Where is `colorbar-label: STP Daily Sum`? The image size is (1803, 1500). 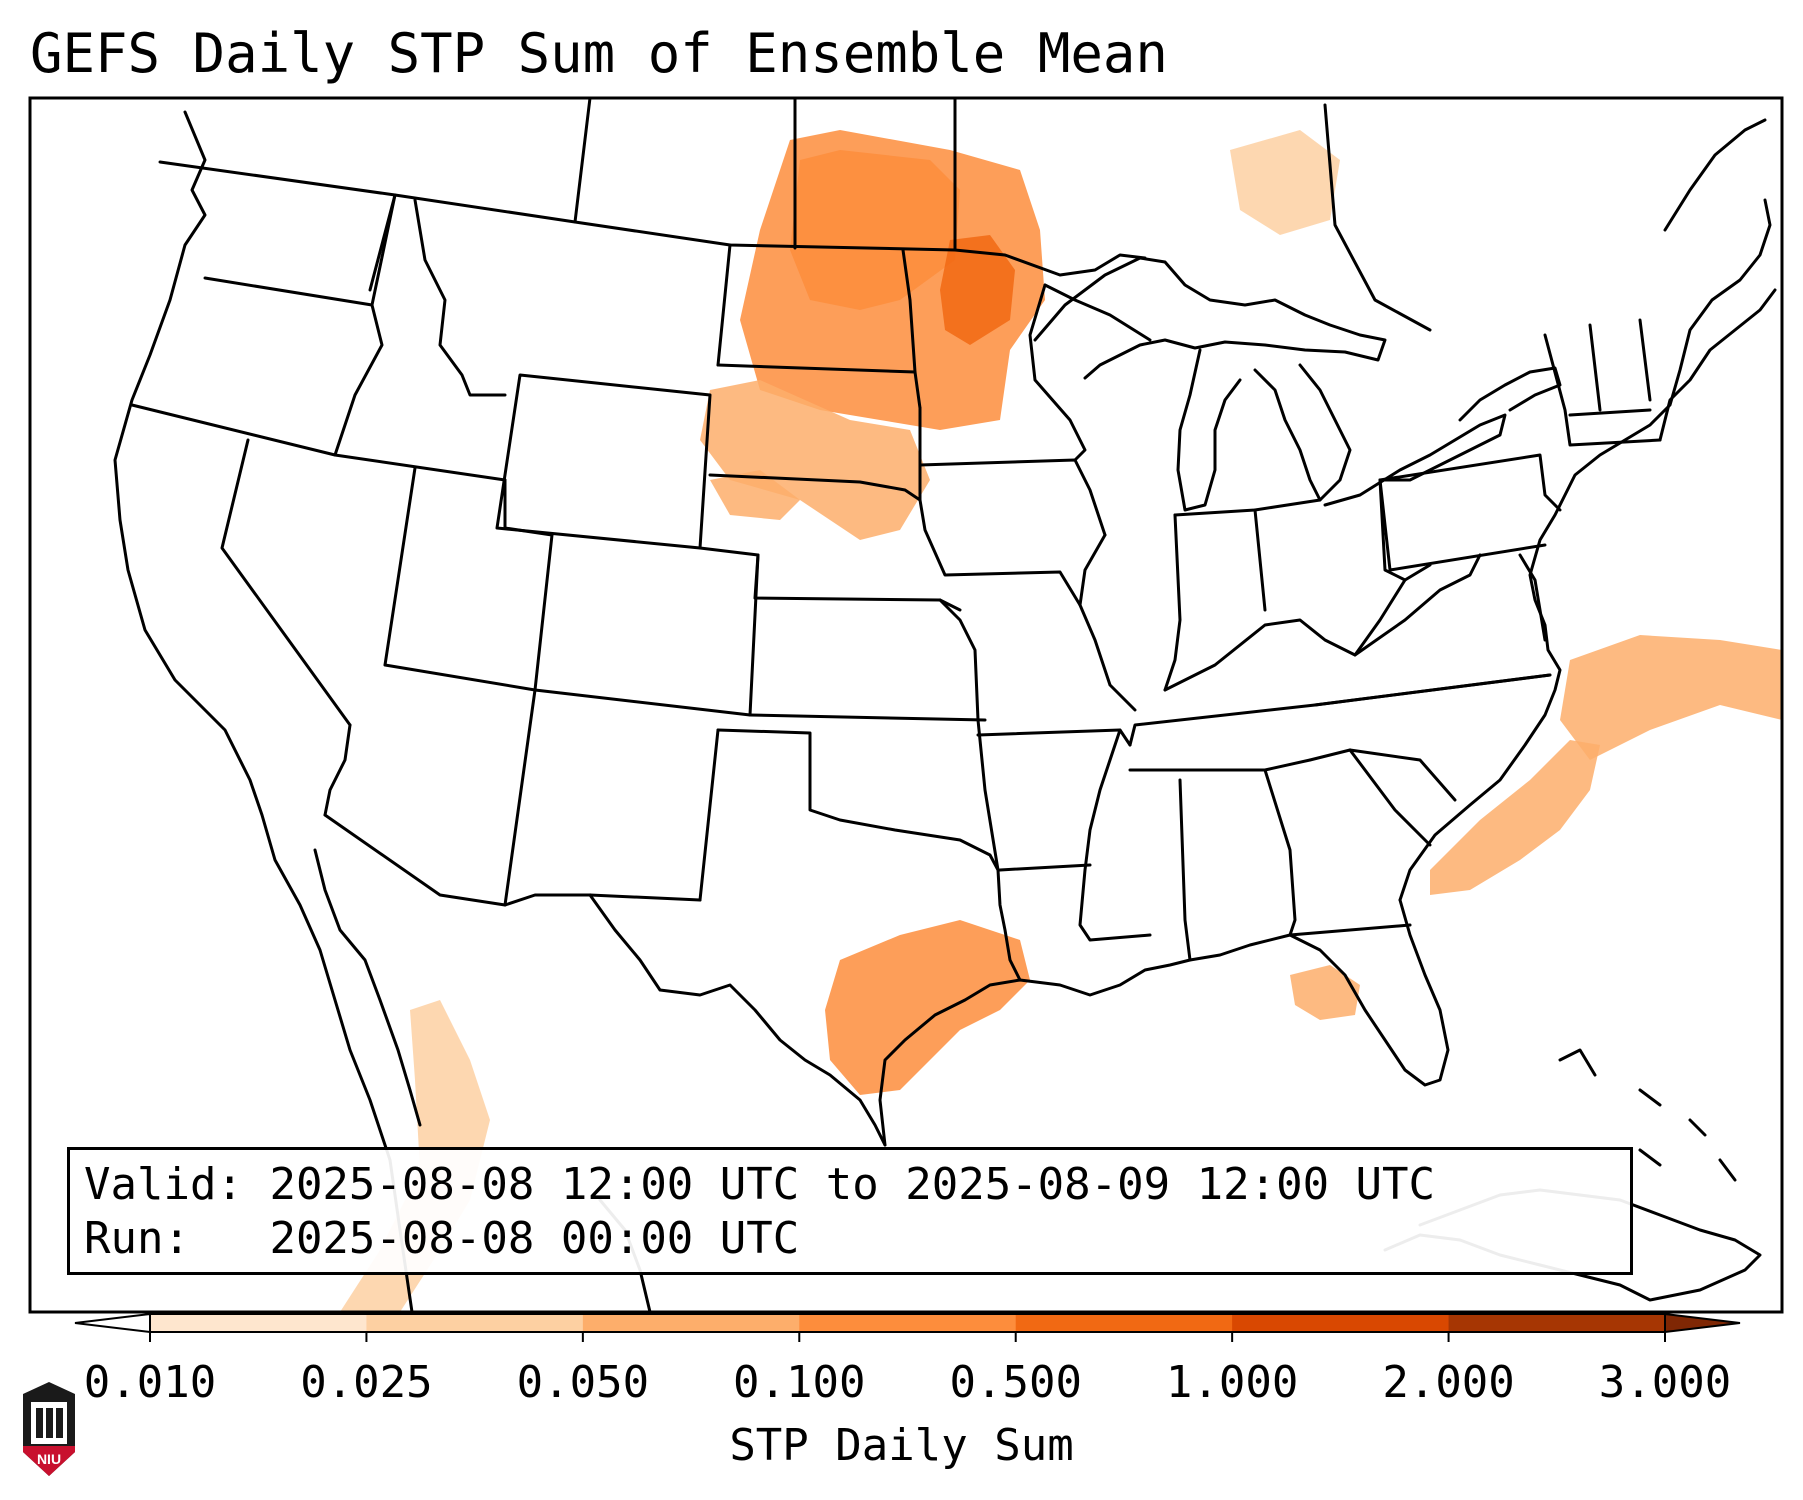
colorbar-label: STP Daily Sum is located at coordinates (901, 1445).